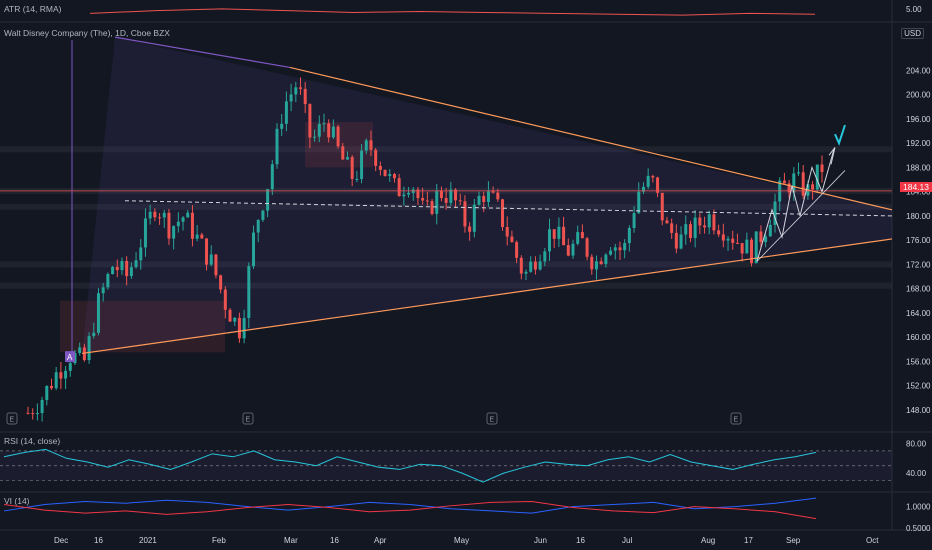 The height and width of the screenshot is (550, 932). I want to click on time-tick-label: Aug, so click(708, 540).